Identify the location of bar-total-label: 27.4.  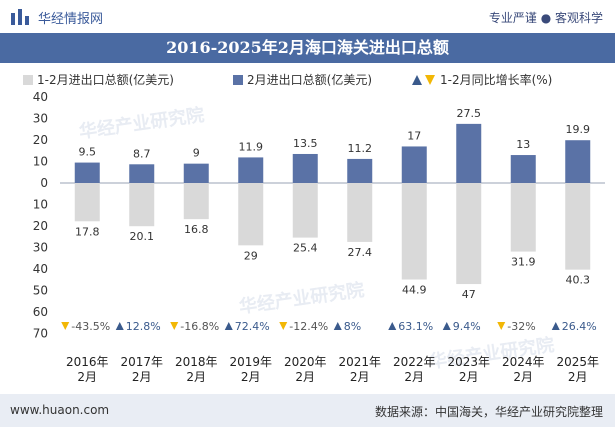
(360, 252).